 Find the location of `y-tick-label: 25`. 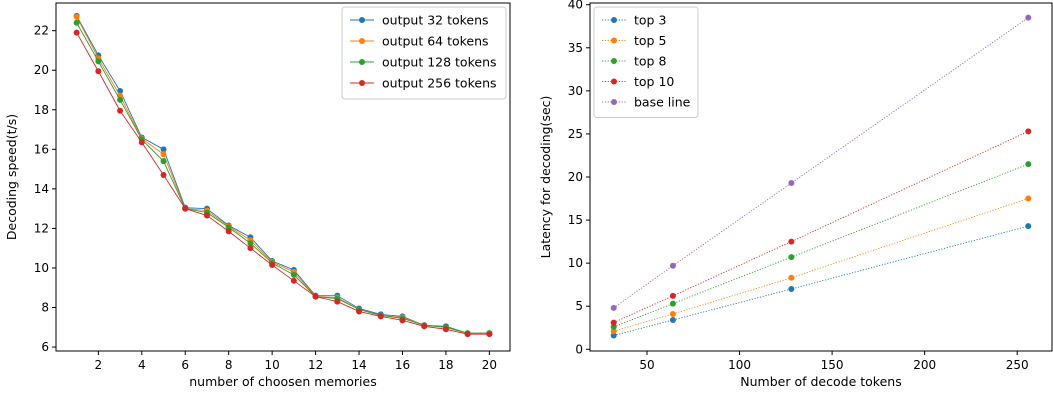

y-tick-label: 25 is located at coordinates (575, 134).